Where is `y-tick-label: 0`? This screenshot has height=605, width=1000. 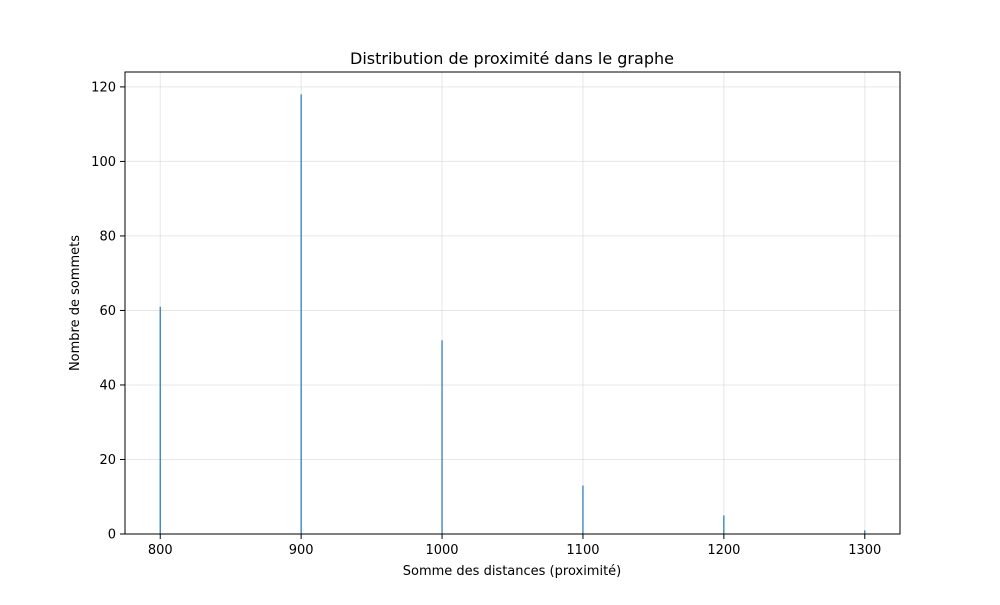 y-tick-label: 0 is located at coordinates (112, 535).